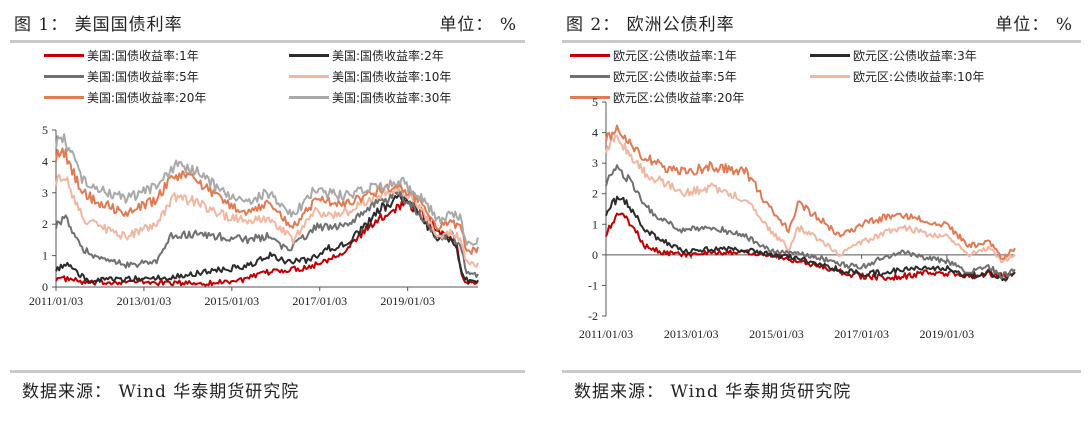 The image size is (1091, 428). I want to click on legend-item-us-5y: 美国:国债收益率:5年, so click(121, 76).